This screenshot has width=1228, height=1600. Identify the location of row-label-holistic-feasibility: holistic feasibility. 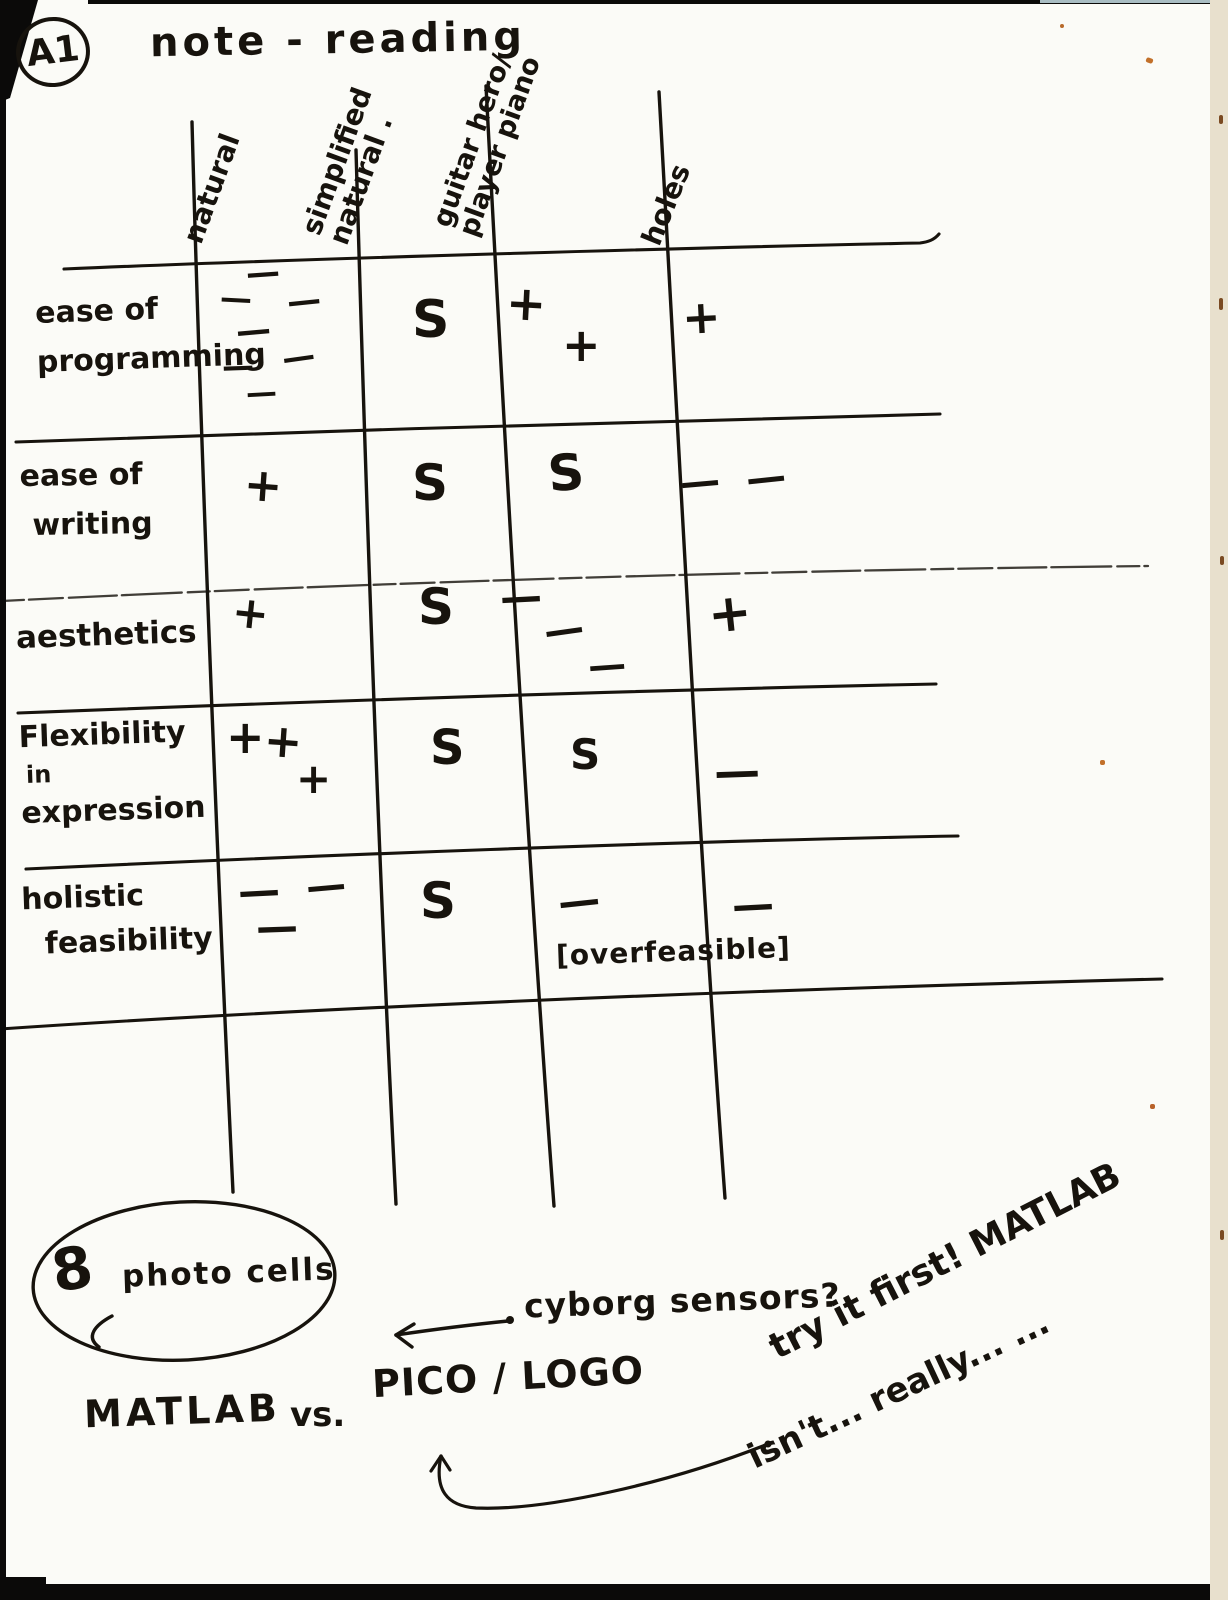
(117, 920).